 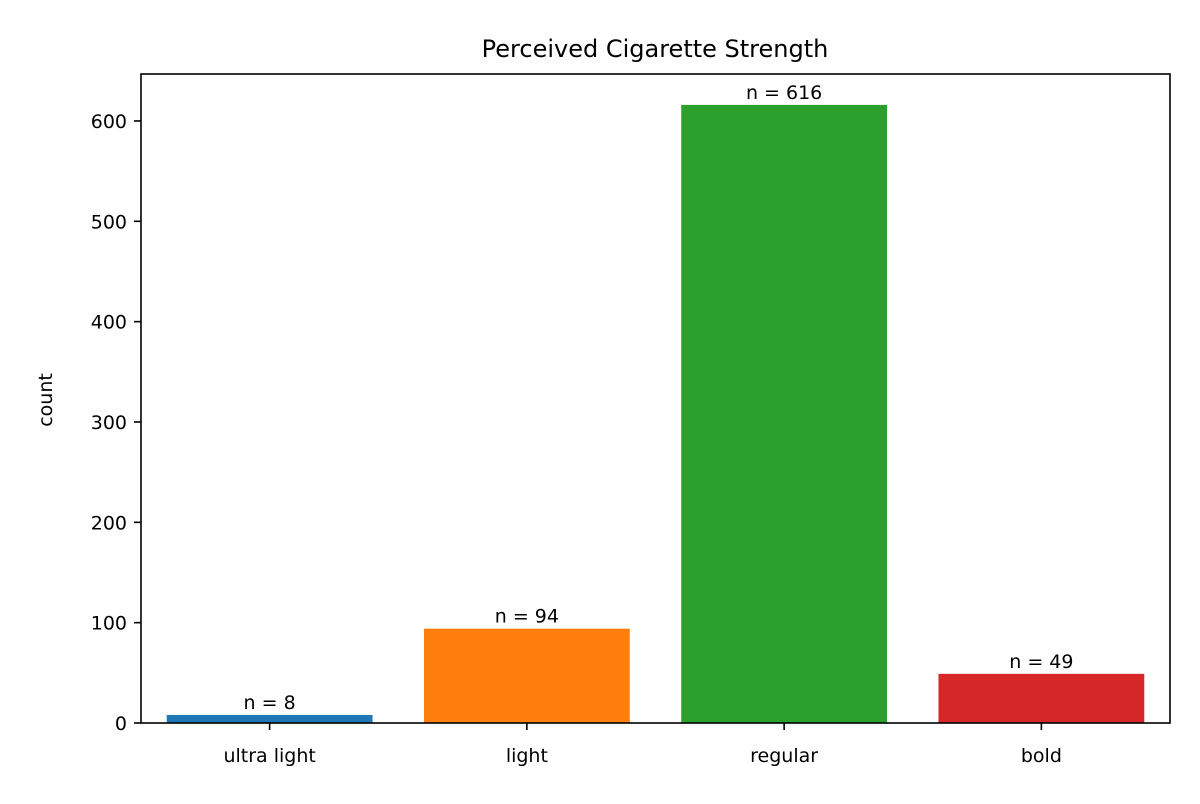 What do you see at coordinates (109, 523) in the screenshot?
I see `y-tick-label: 200` at bounding box center [109, 523].